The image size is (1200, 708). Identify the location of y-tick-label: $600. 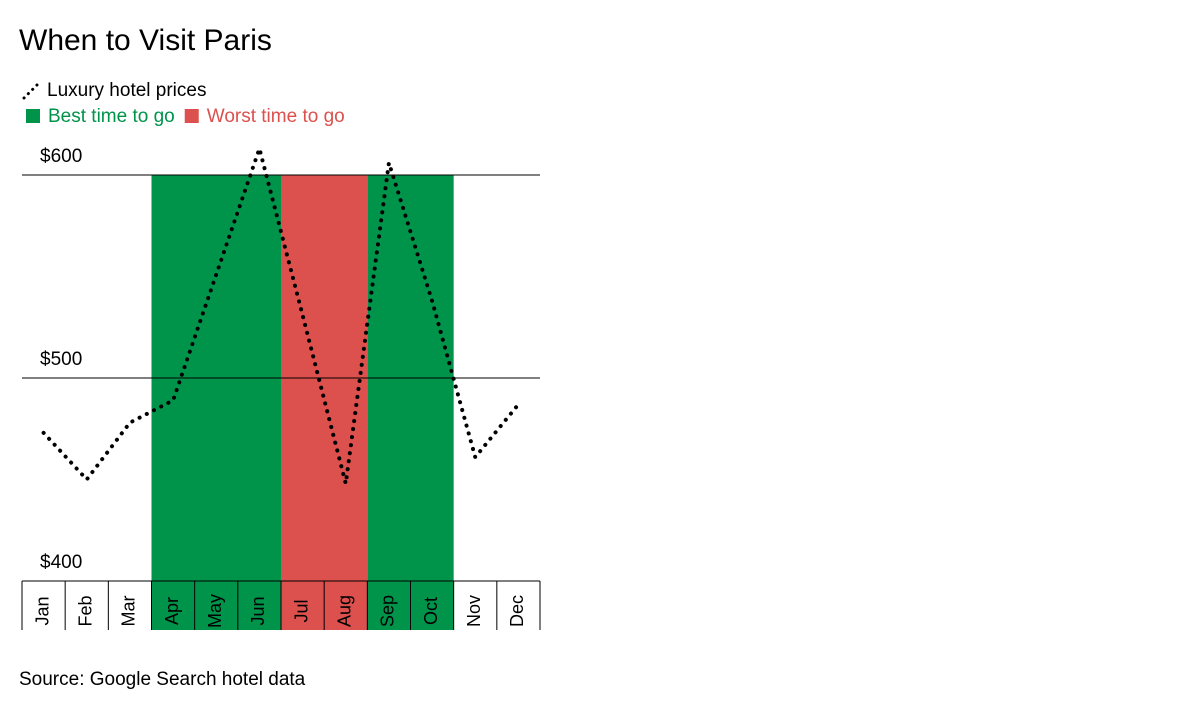
(61, 156).